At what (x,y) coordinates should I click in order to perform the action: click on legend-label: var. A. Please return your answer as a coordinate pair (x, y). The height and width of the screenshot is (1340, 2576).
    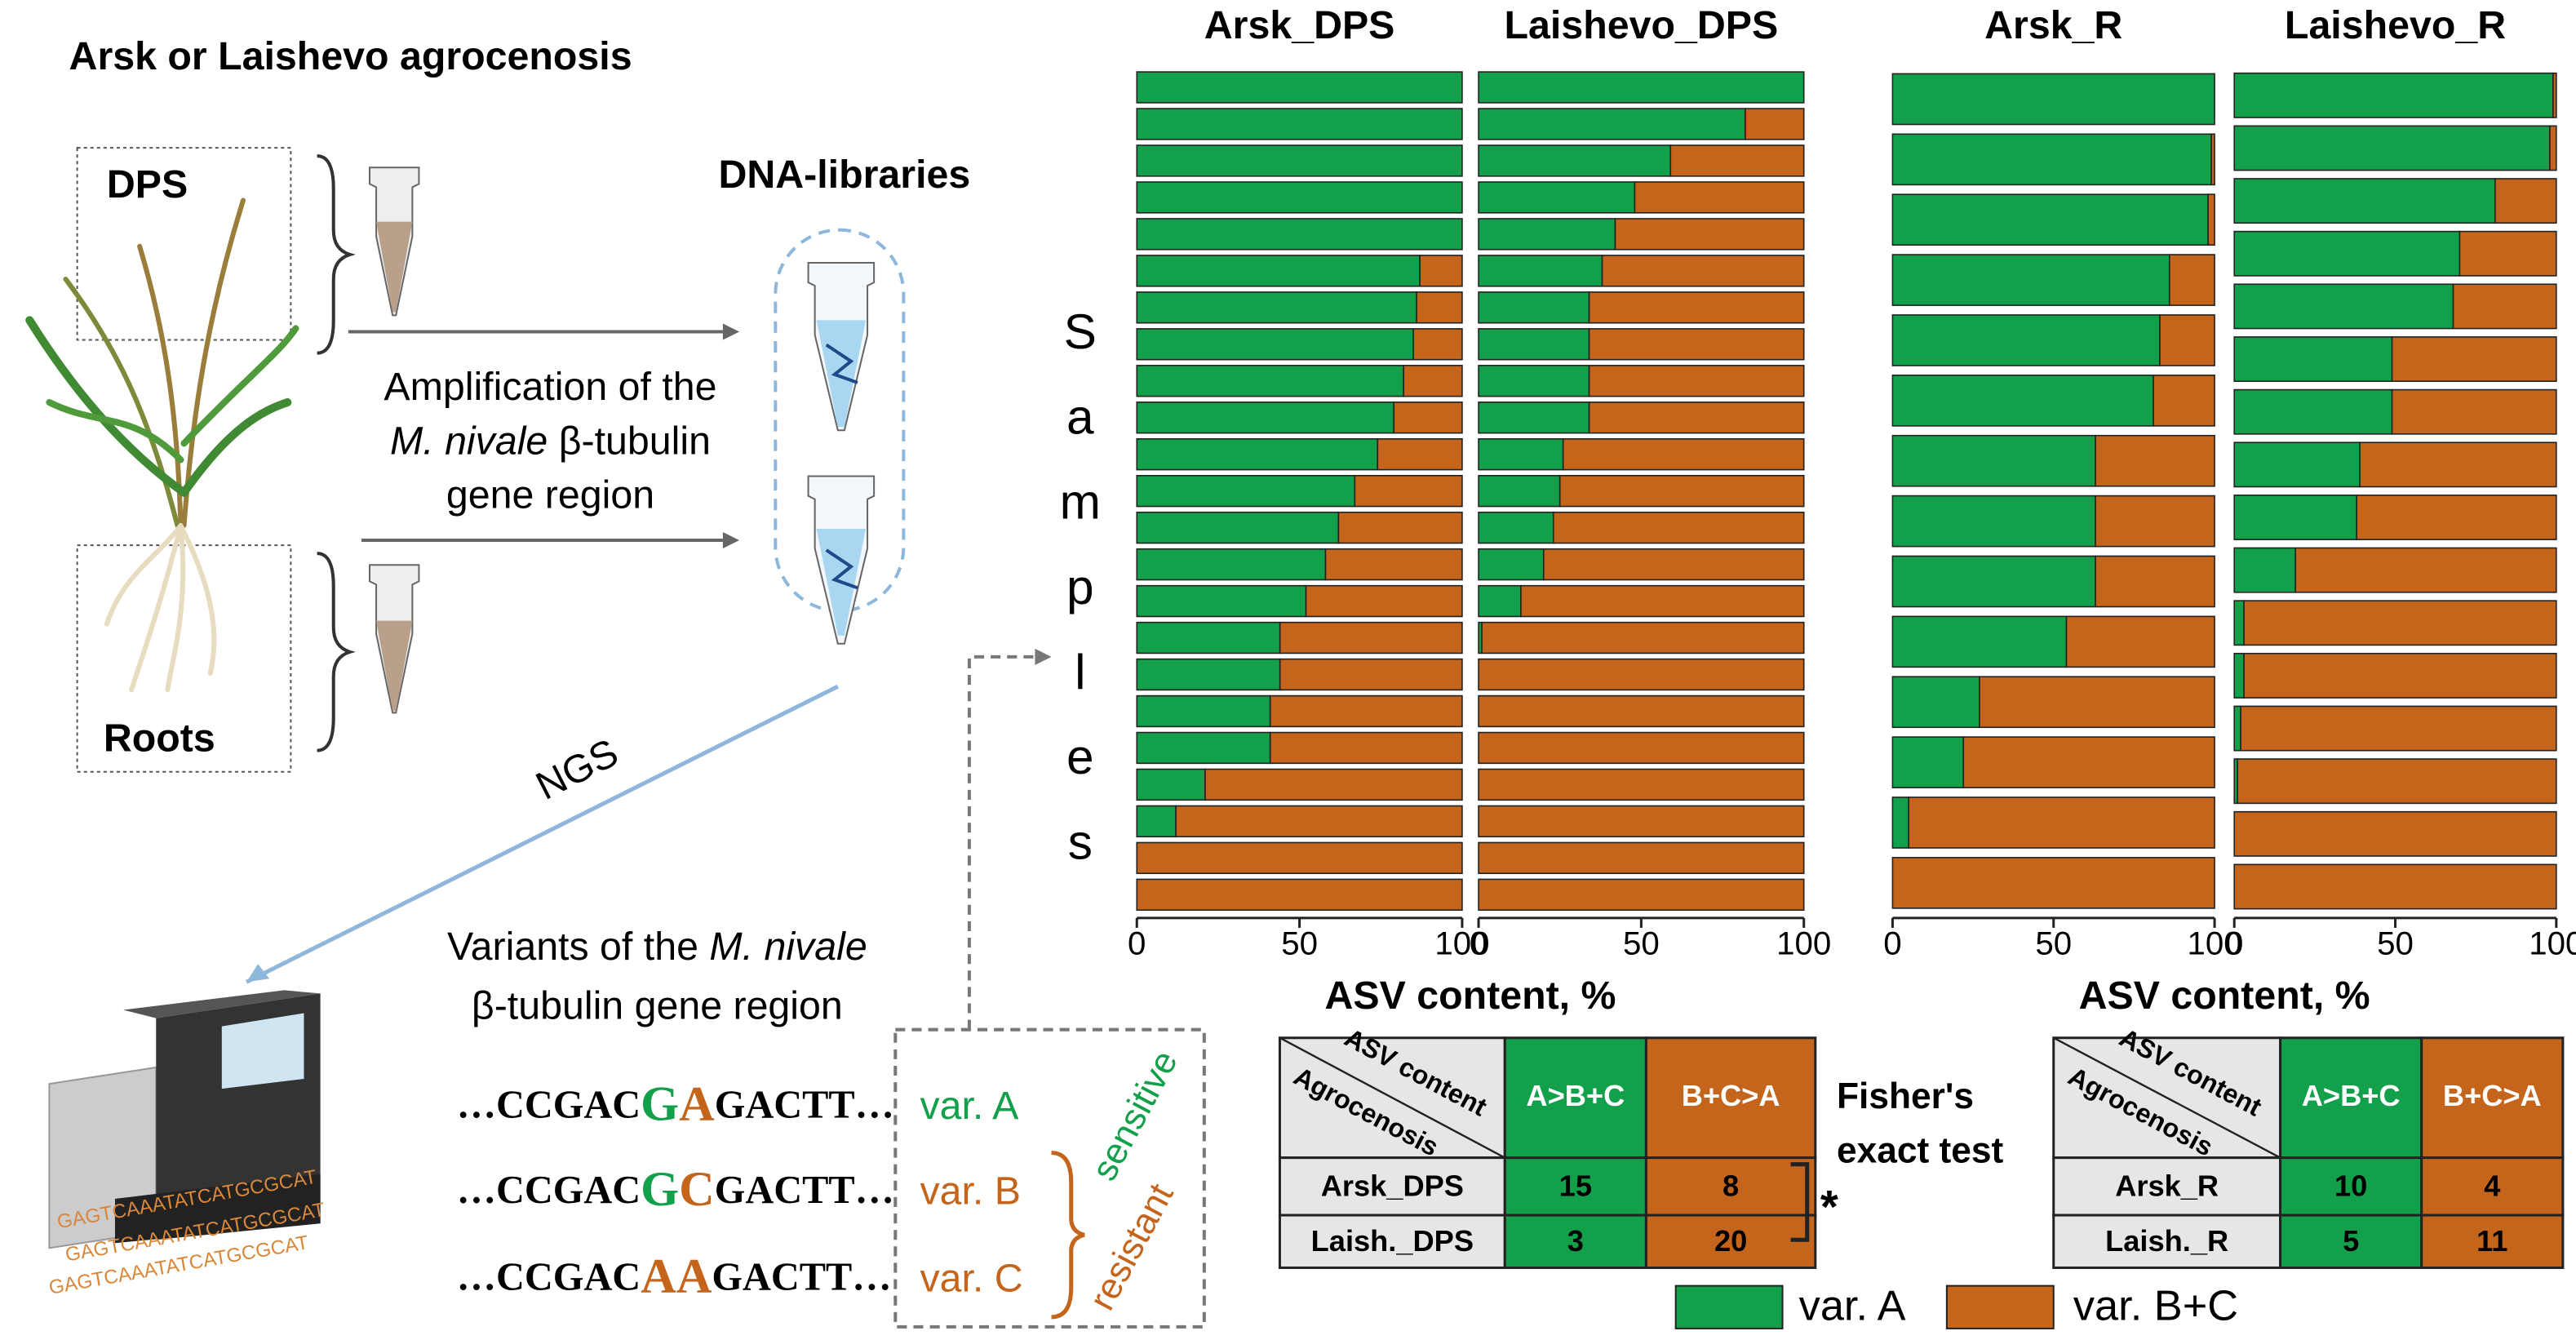
    Looking at the image, I should click on (1852, 1306).